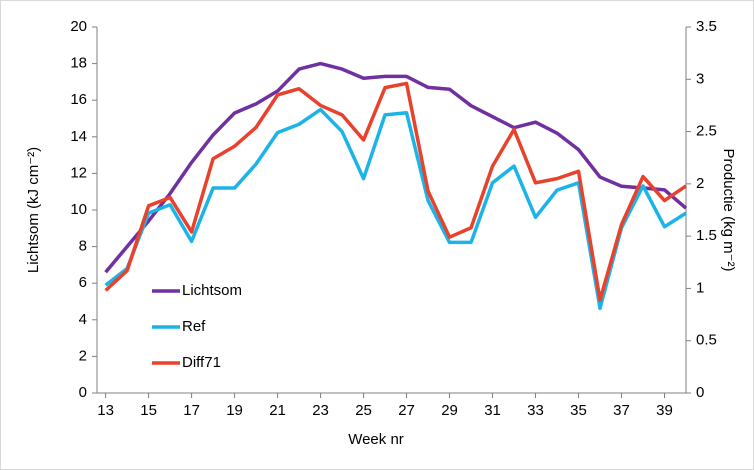 This screenshot has height=470, width=754. I want to click on y-tick-label: 12, so click(78, 172).